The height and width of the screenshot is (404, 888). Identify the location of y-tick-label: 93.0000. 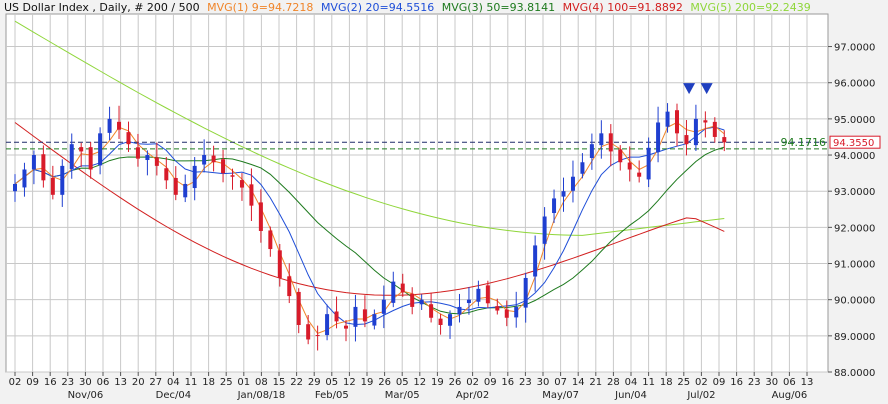
(854, 192).